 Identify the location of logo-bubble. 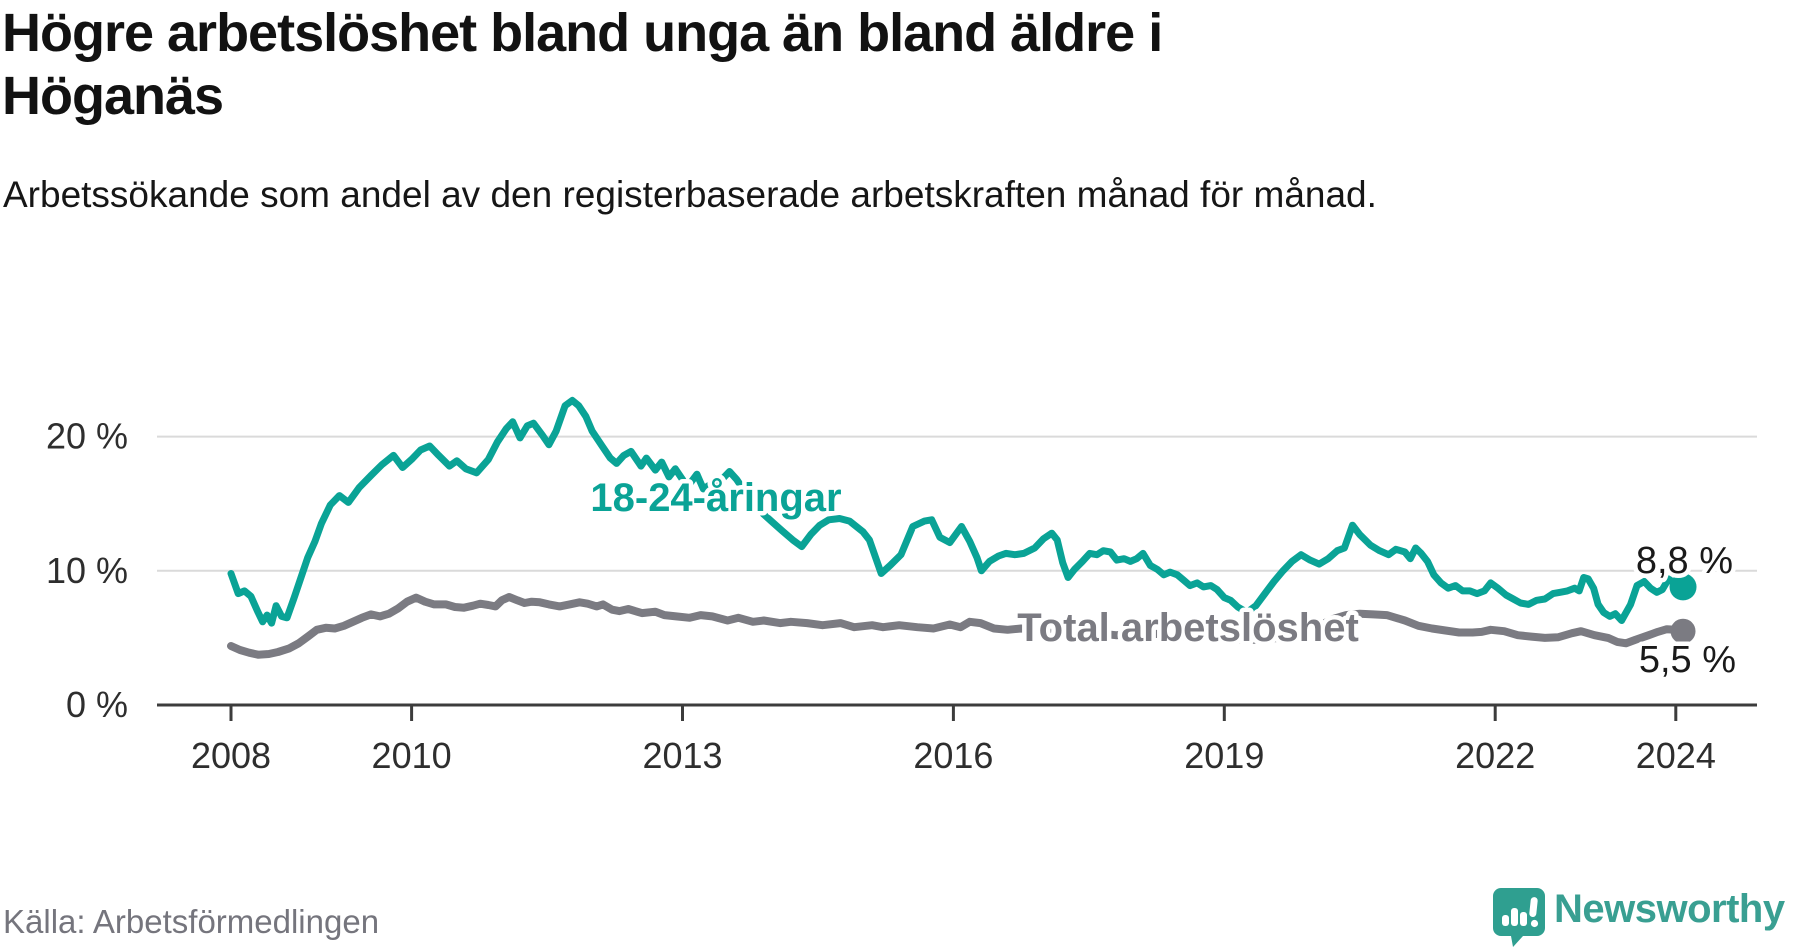
(1519, 917).